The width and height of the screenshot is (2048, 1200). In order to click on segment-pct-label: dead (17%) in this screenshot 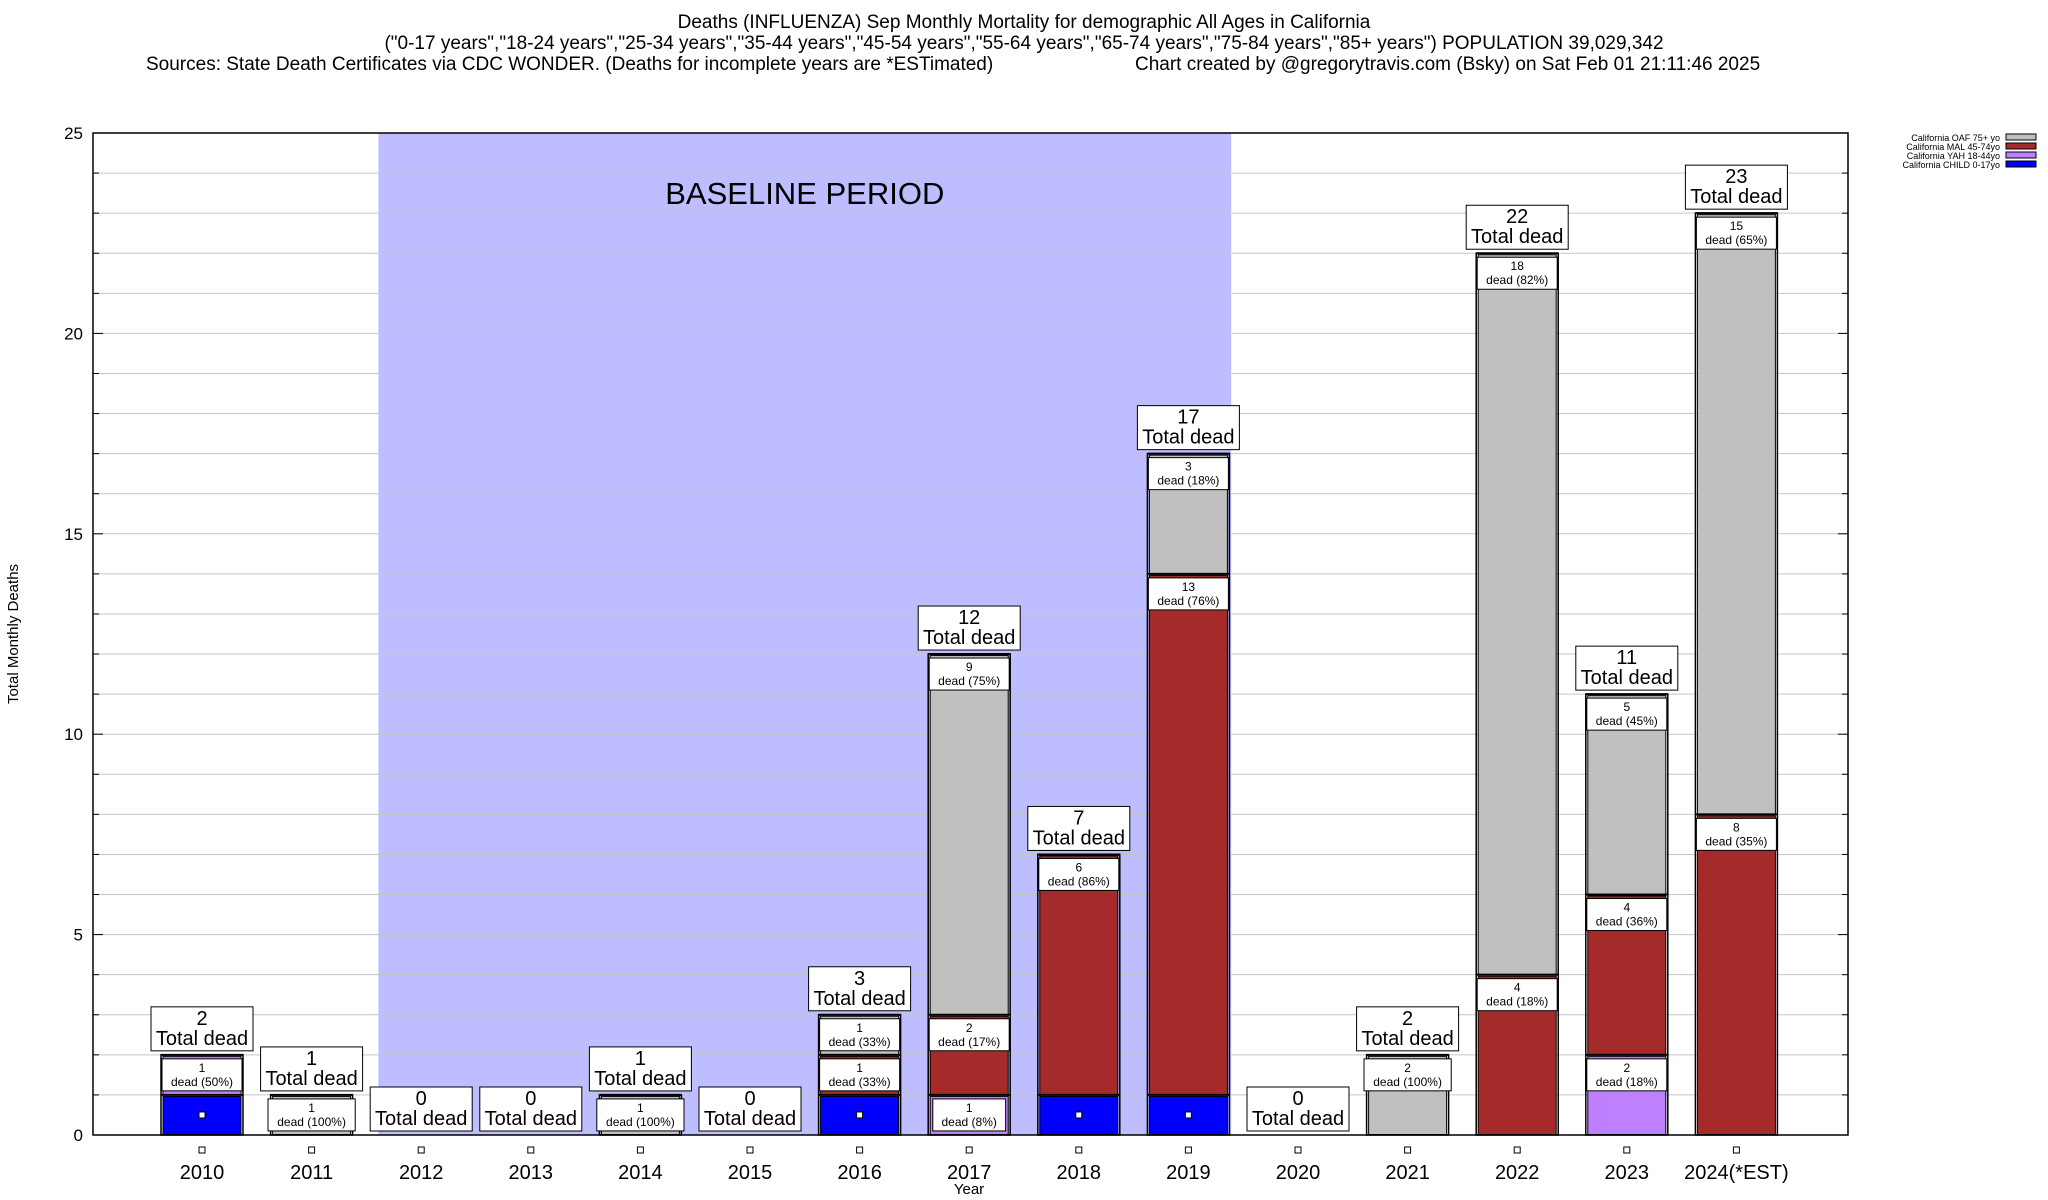, I will do `click(969, 1042)`.